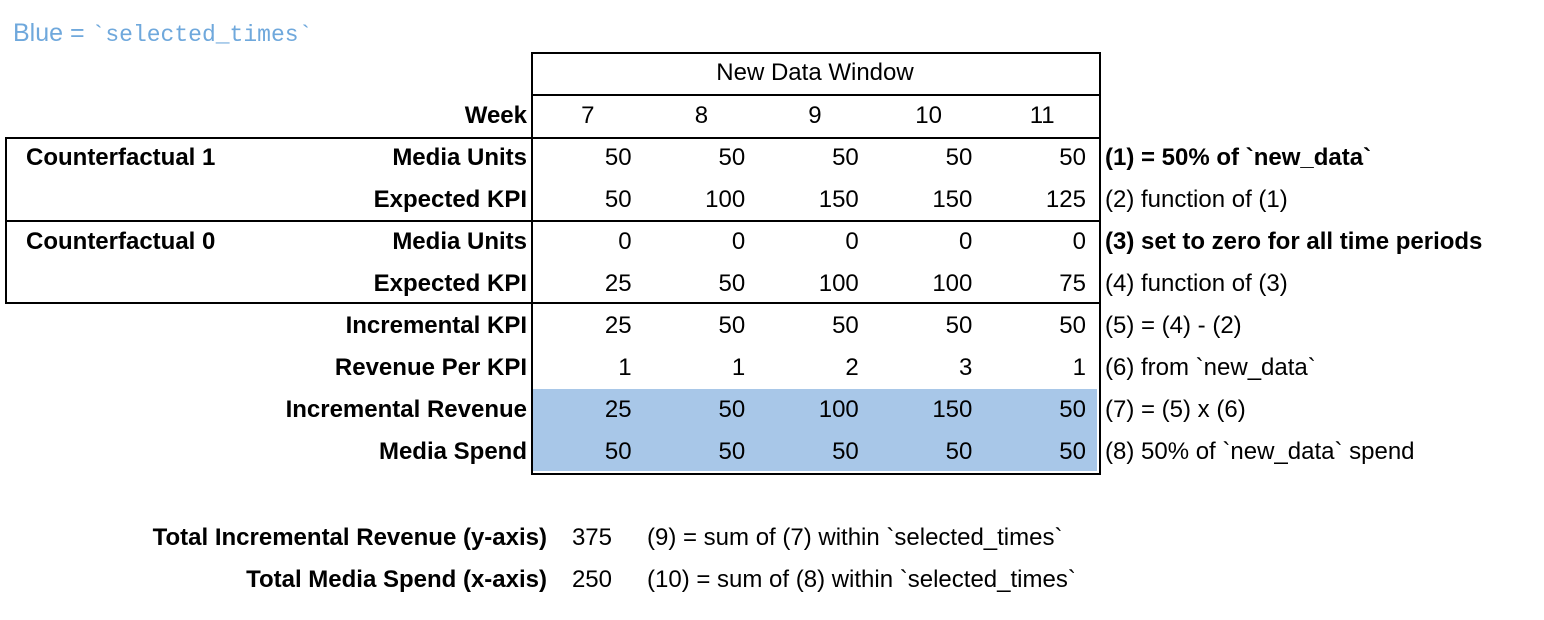 The height and width of the screenshot is (620, 1544). I want to click on row-label: Revenue Per KPI, so click(430, 367).